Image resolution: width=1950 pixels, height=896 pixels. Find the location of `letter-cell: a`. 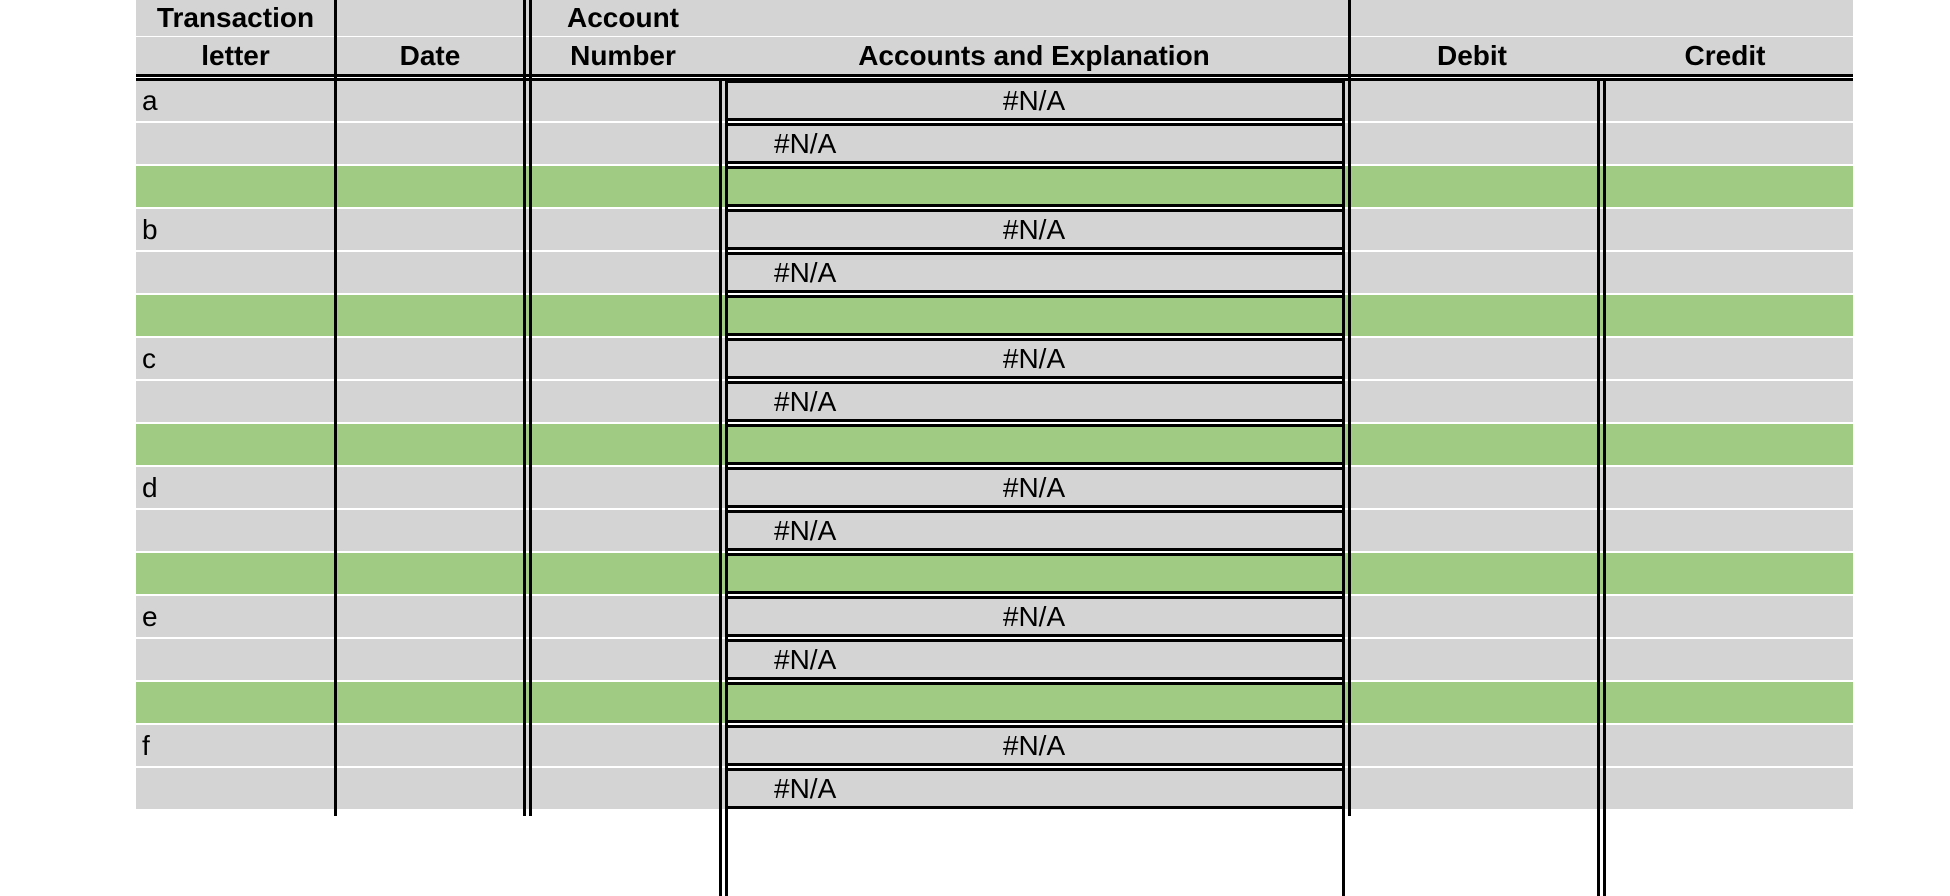

letter-cell: a is located at coordinates (235, 100).